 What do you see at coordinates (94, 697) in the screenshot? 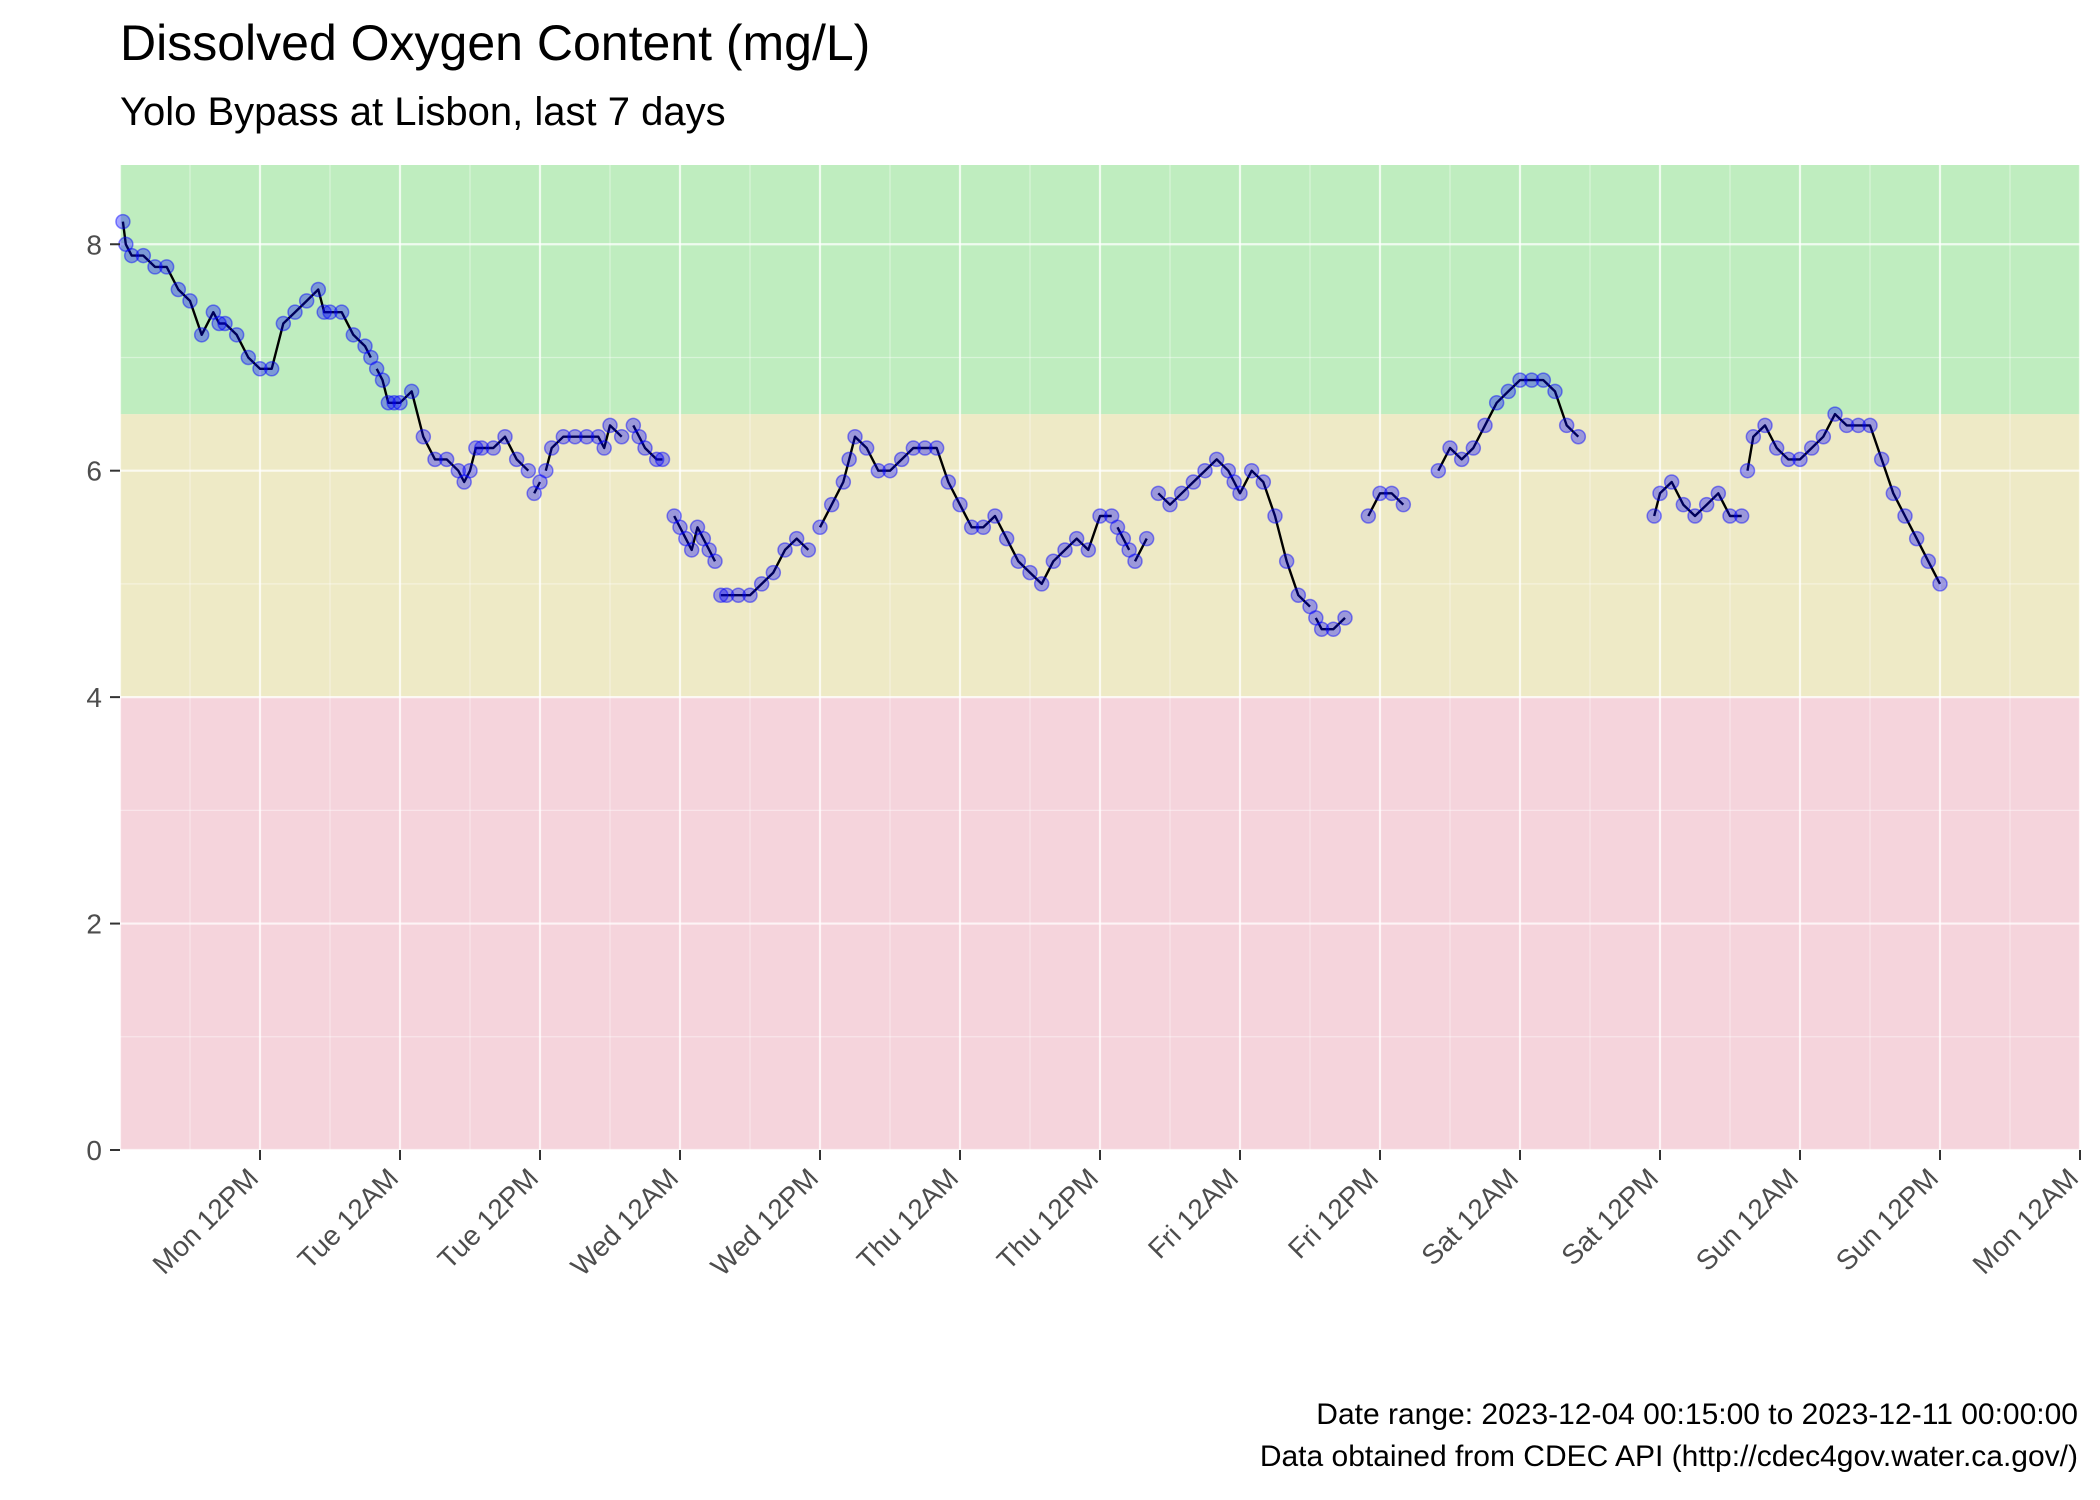
I see `y-tick-label: 4` at bounding box center [94, 697].